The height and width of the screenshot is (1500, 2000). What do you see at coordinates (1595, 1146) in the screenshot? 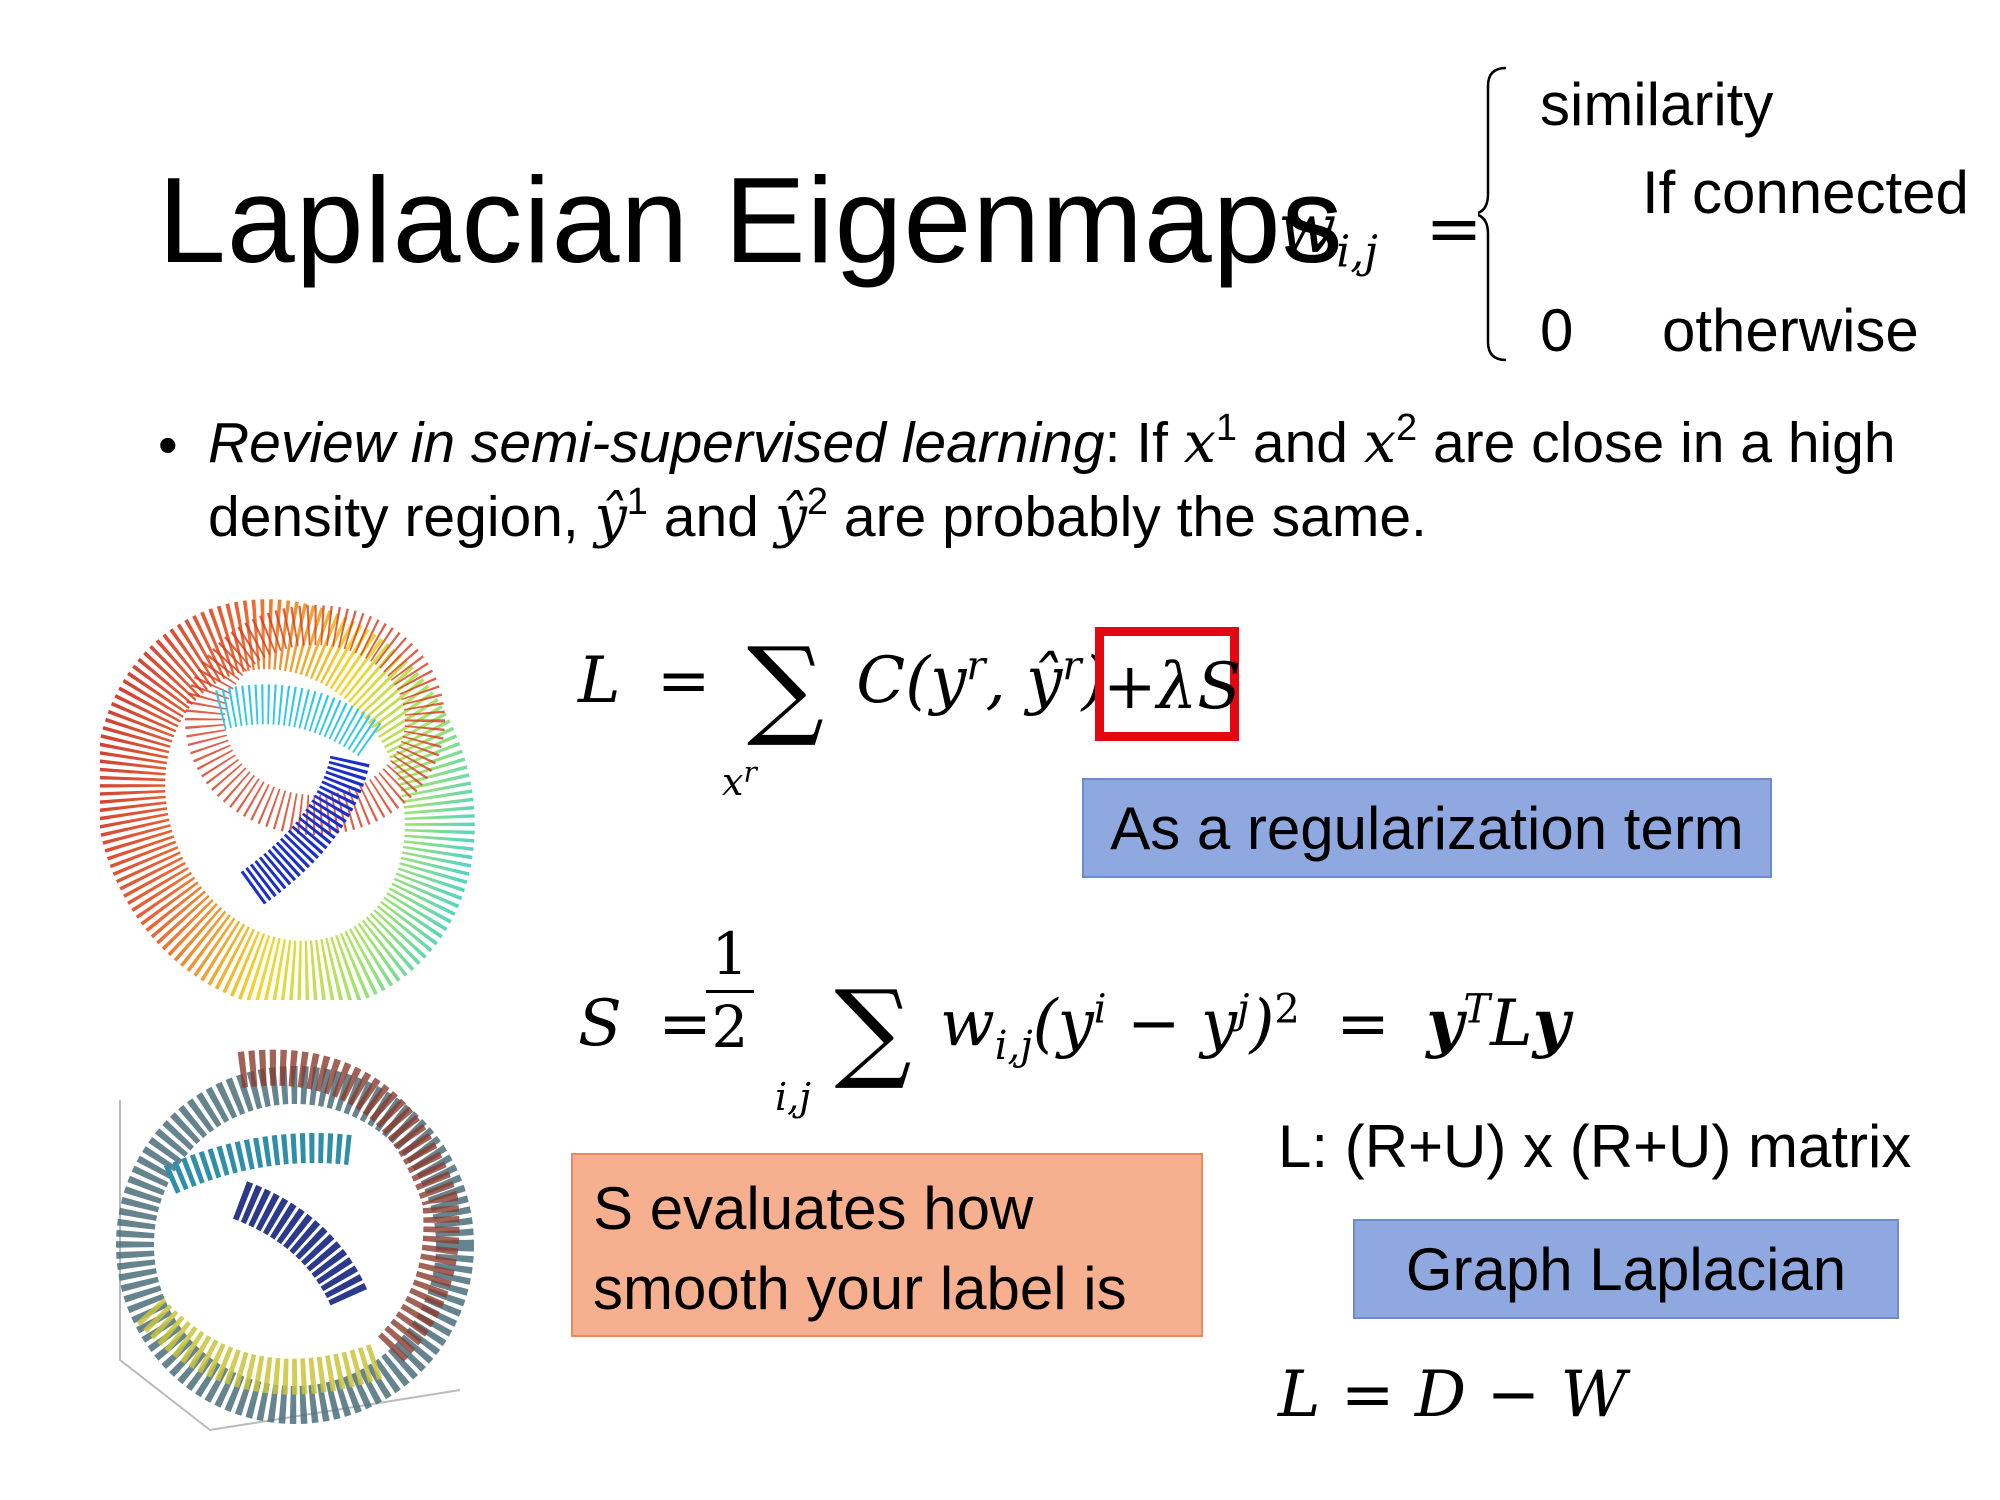
I see `matrix-note: L: (R+U) x (R+U) matrix` at bounding box center [1595, 1146].